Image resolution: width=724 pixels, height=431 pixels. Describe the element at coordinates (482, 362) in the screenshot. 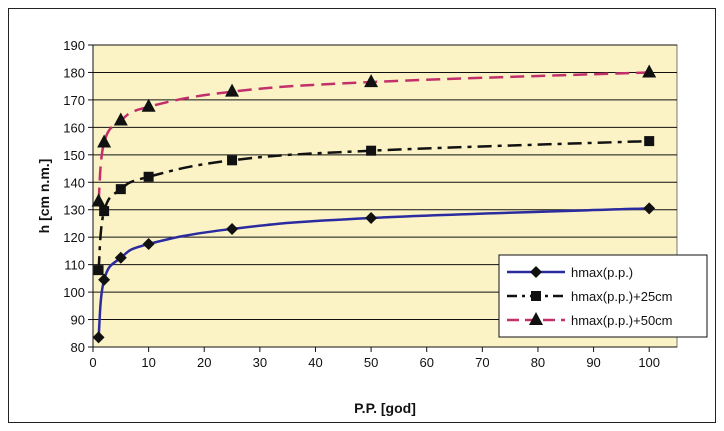

I see `x-tick-label: 70` at that location.